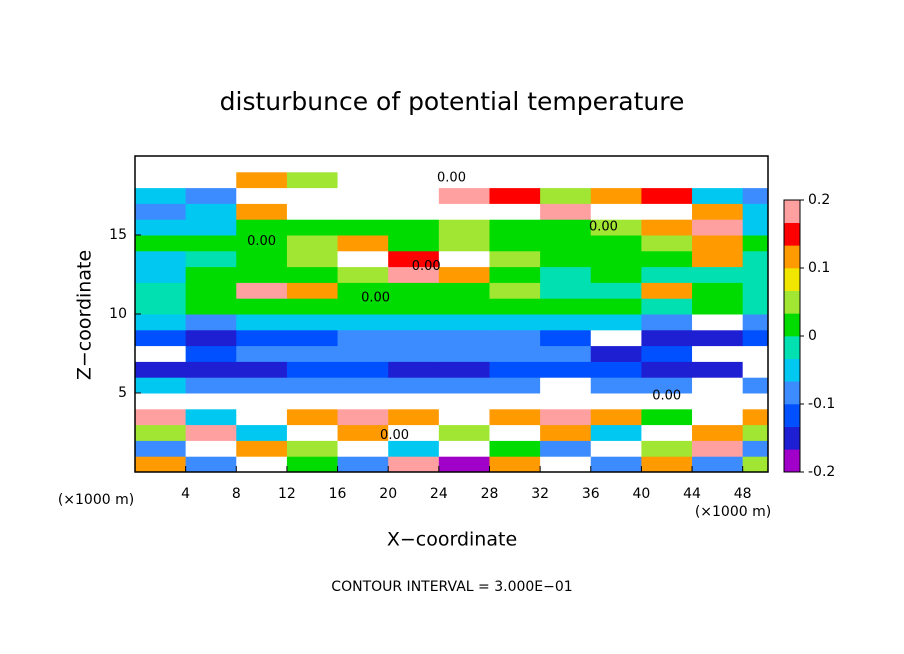 The image size is (904, 654). Describe the element at coordinates (733, 512) in the screenshot. I see `x-unit-label: (×1000 m)` at that location.